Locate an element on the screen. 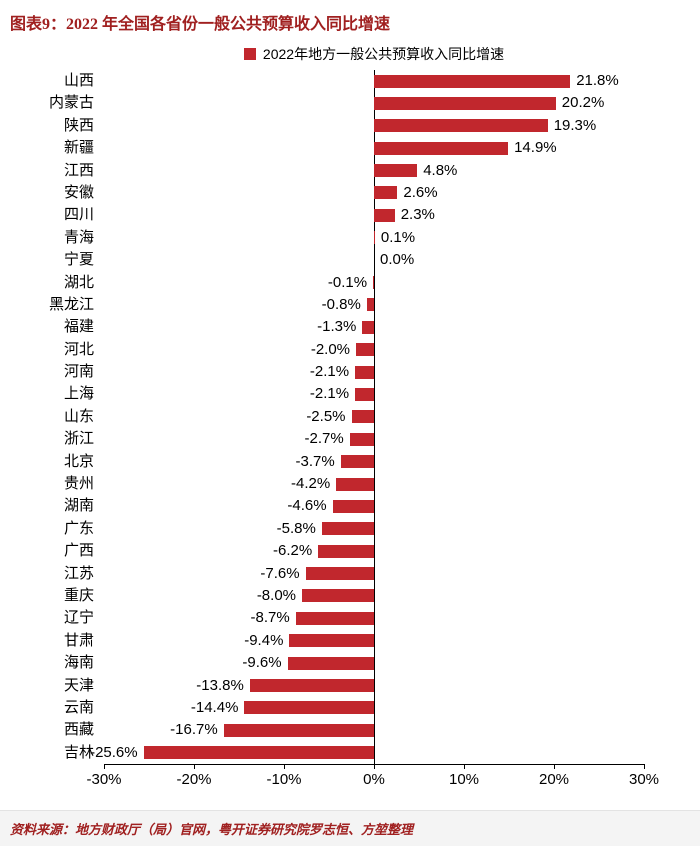 This screenshot has width=700, height=846. value-label: -5.8% is located at coordinates (296, 528).